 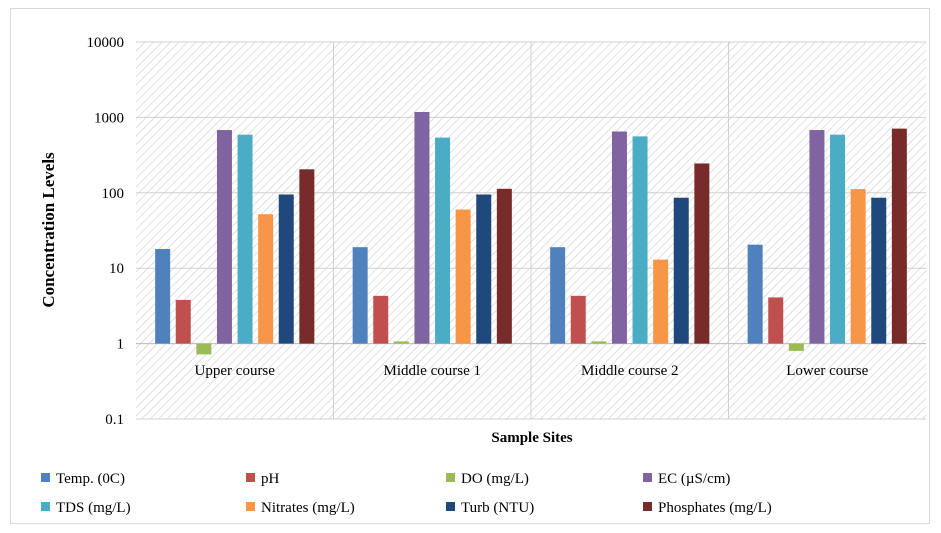 What do you see at coordinates (235, 371) in the screenshot?
I see `category-label: Upper course` at bounding box center [235, 371].